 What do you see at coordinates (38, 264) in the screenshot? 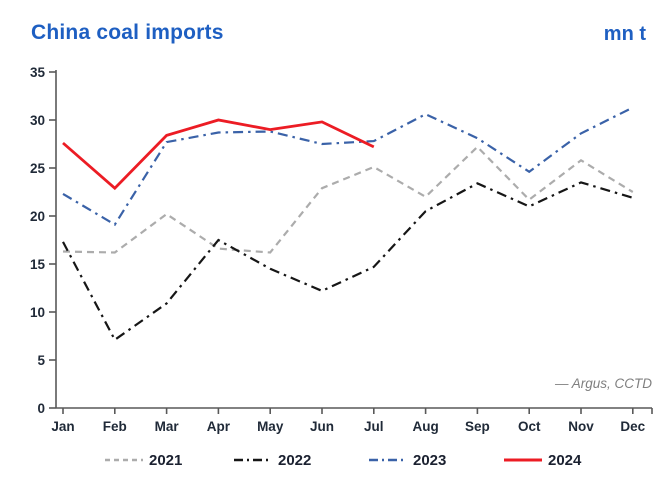
I see `y-tick-label: 15` at bounding box center [38, 264].